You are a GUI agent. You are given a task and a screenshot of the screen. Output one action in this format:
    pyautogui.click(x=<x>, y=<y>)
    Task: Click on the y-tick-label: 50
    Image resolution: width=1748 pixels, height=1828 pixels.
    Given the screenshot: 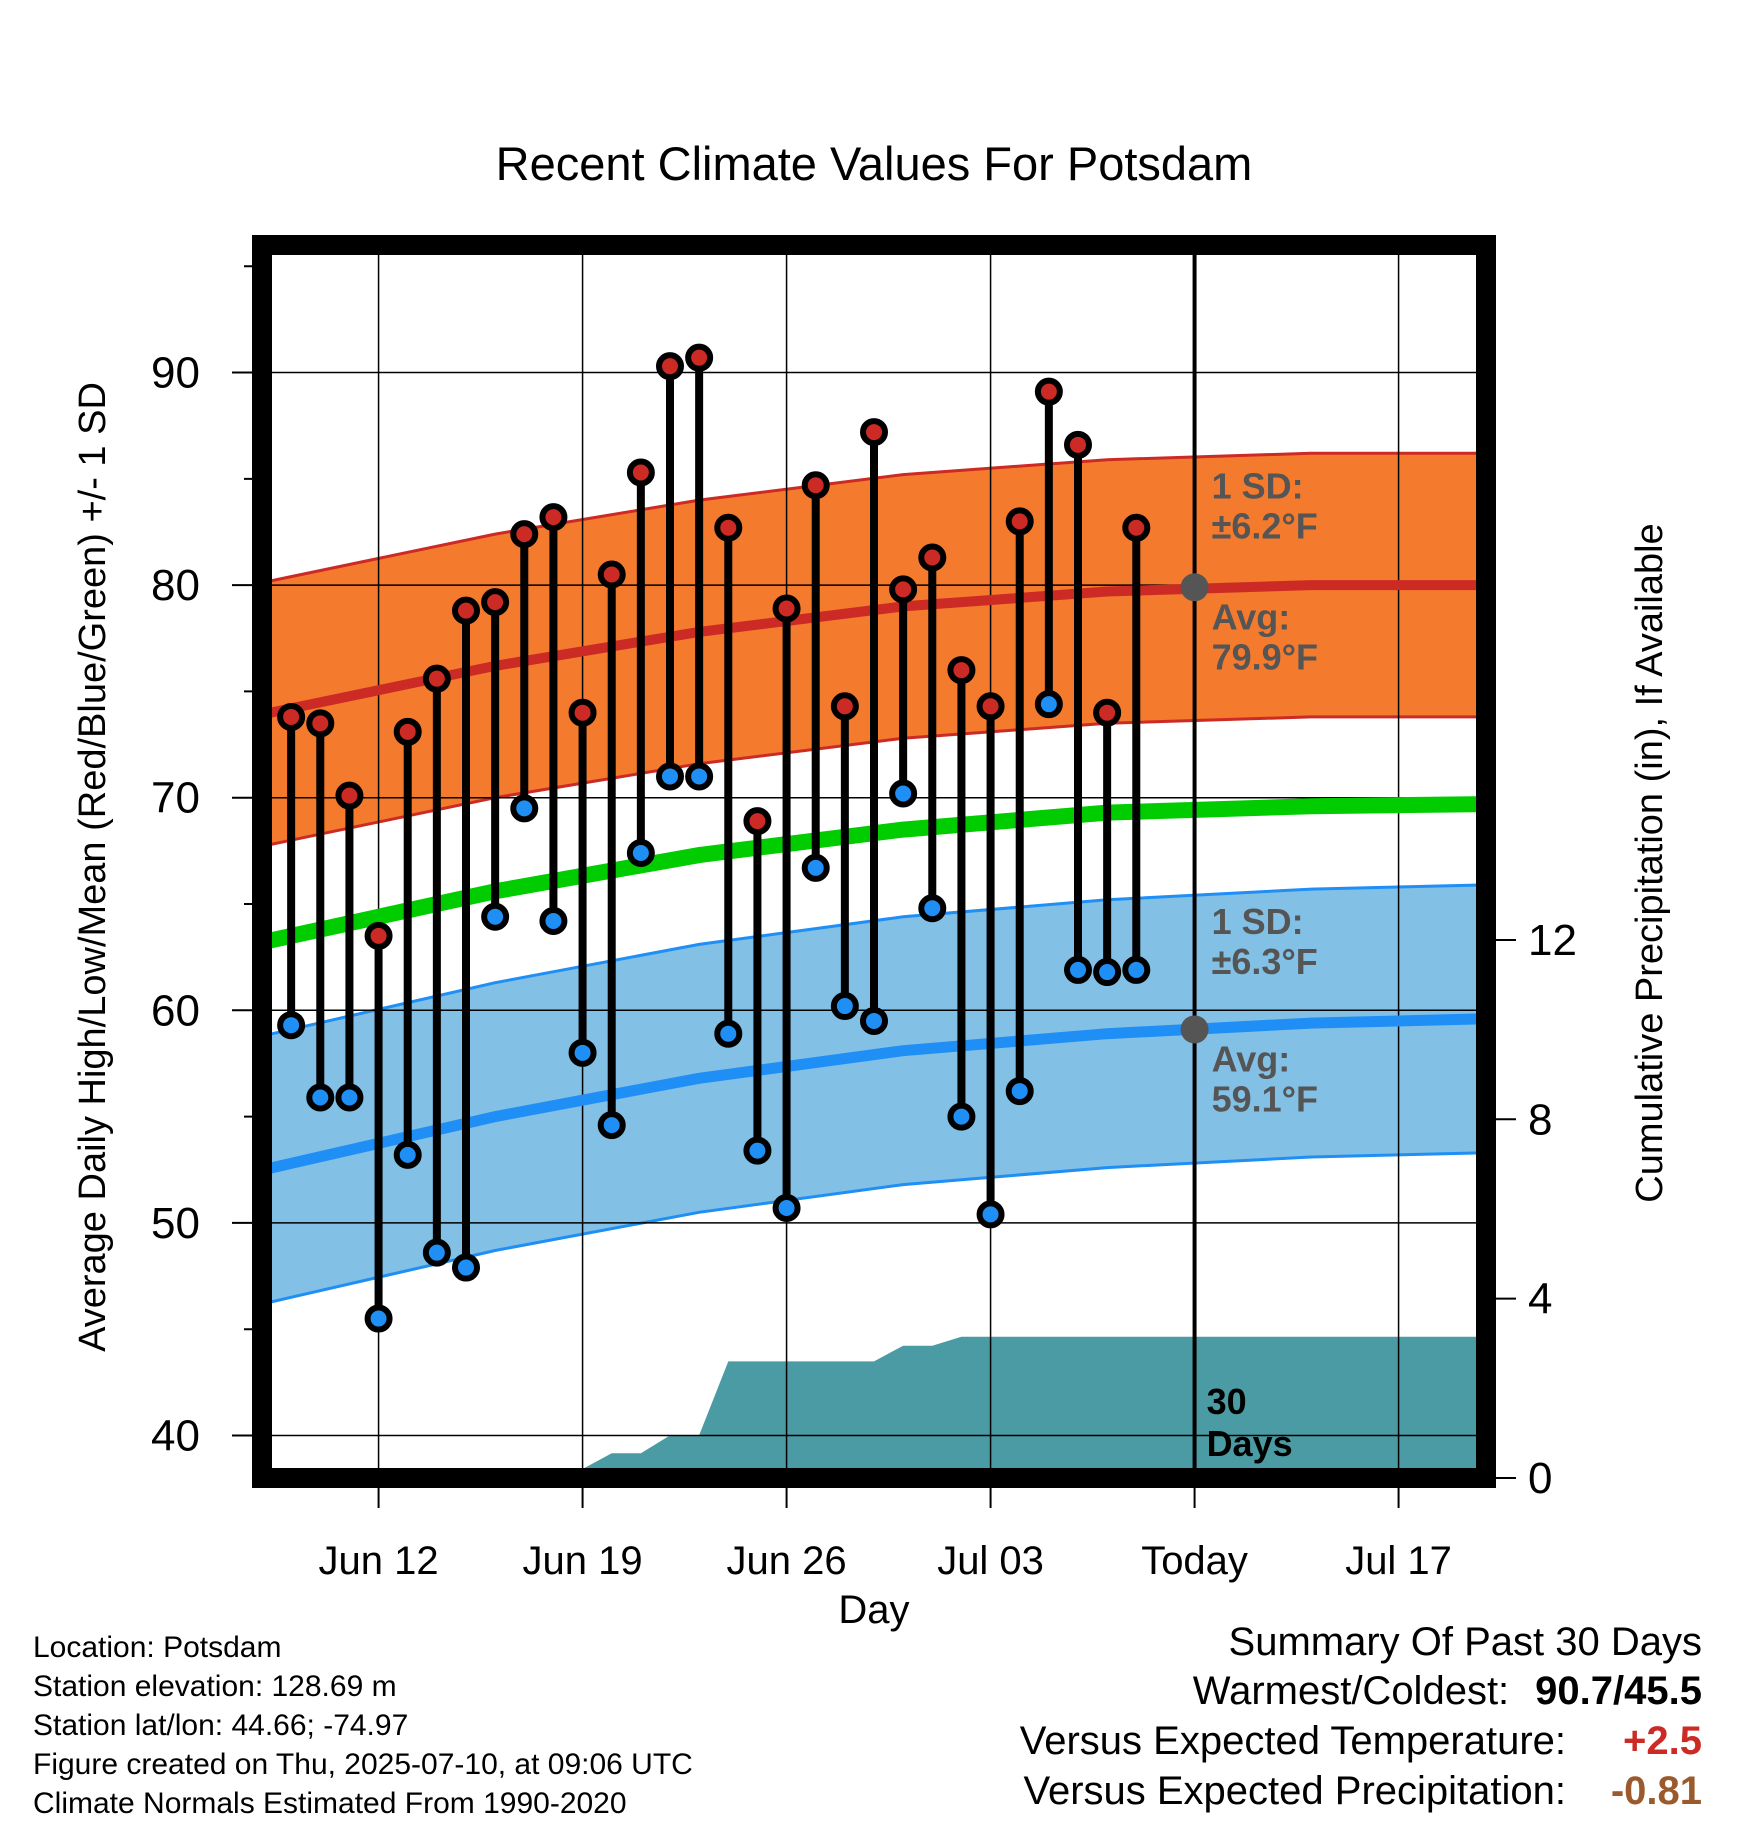 What is the action you would take?
    pyautogui.click(x=175, y=1223)
    